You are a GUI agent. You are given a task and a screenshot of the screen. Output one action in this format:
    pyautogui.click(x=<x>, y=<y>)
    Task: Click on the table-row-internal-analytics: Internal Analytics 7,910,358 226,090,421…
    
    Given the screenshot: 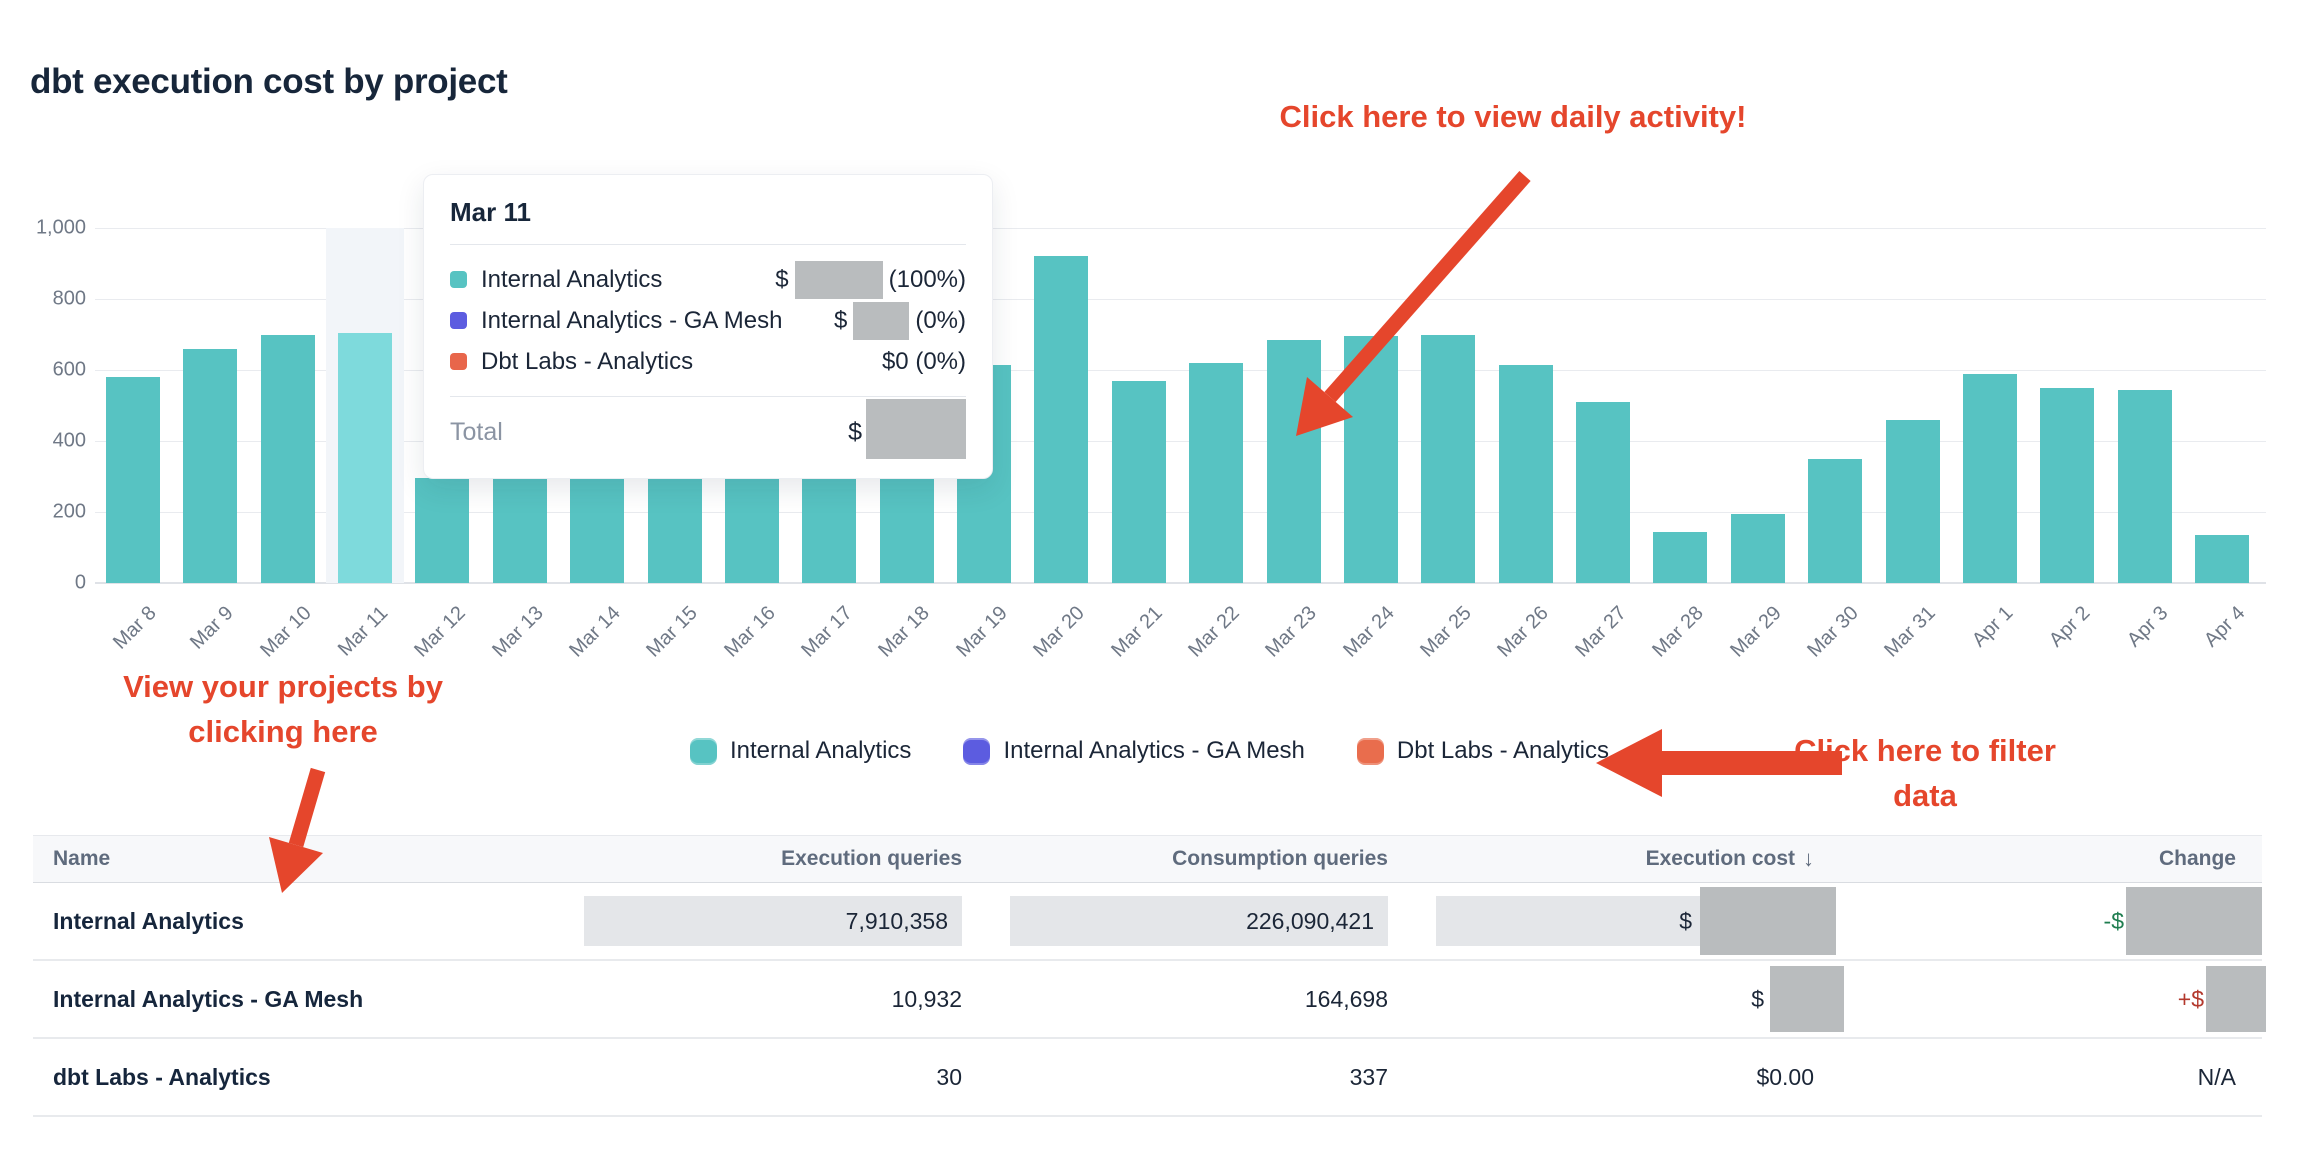 What is the action you would take?
    pyautogui.click(x=1147, y=922)
    